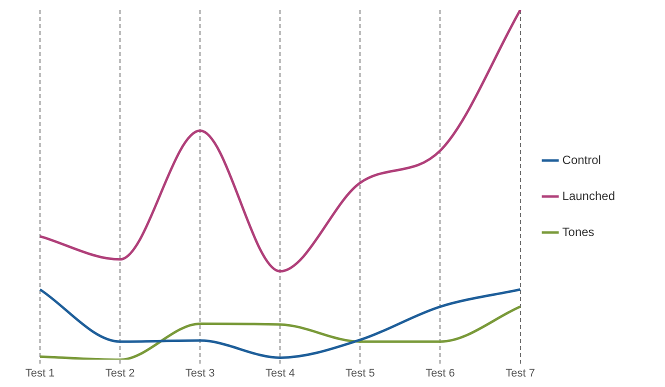  Describe the element at coordinates (588, 195) in the screenshot. I see `legend-label: Launched` at that location.